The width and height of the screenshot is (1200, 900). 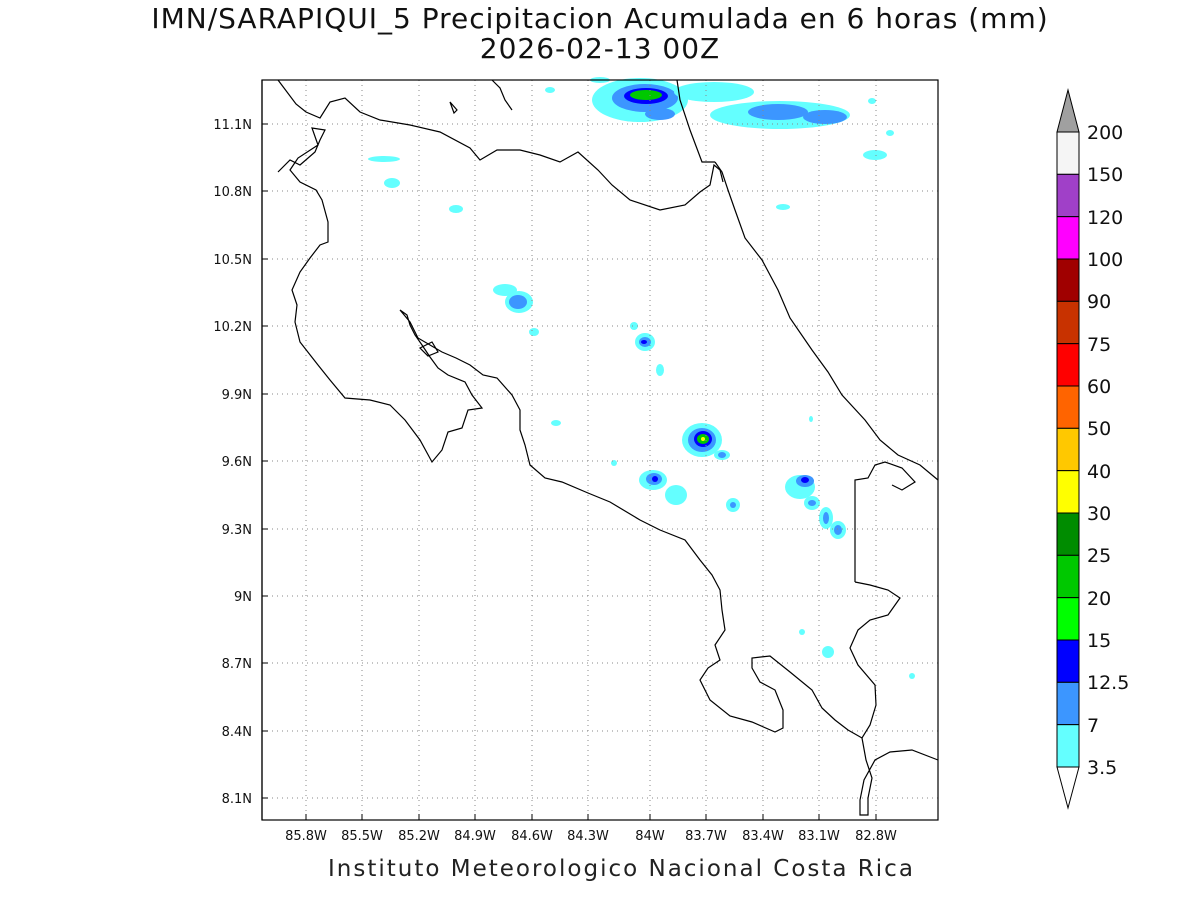 I want to click on colorbar-label: 200, so click(x=1105, y=133).